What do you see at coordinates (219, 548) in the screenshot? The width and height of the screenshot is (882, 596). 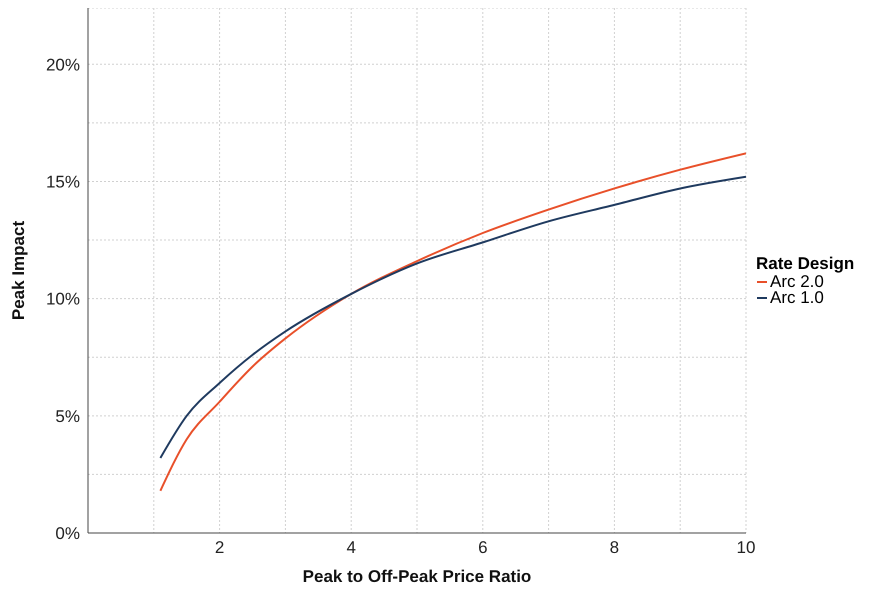 I see `x-tick-label: 2` at bounding box center [219, 548].